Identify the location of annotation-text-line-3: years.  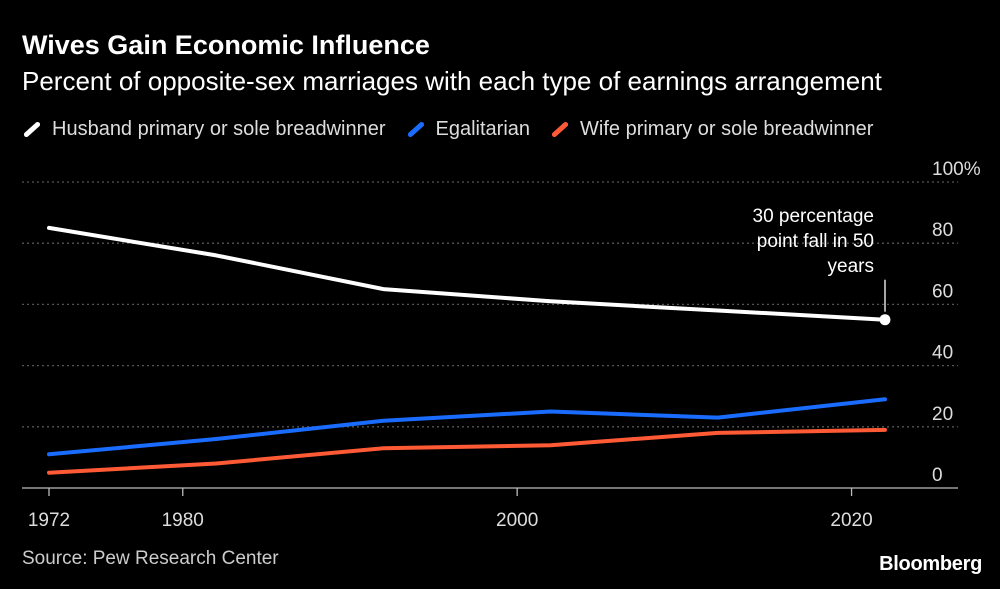
(851, 266).